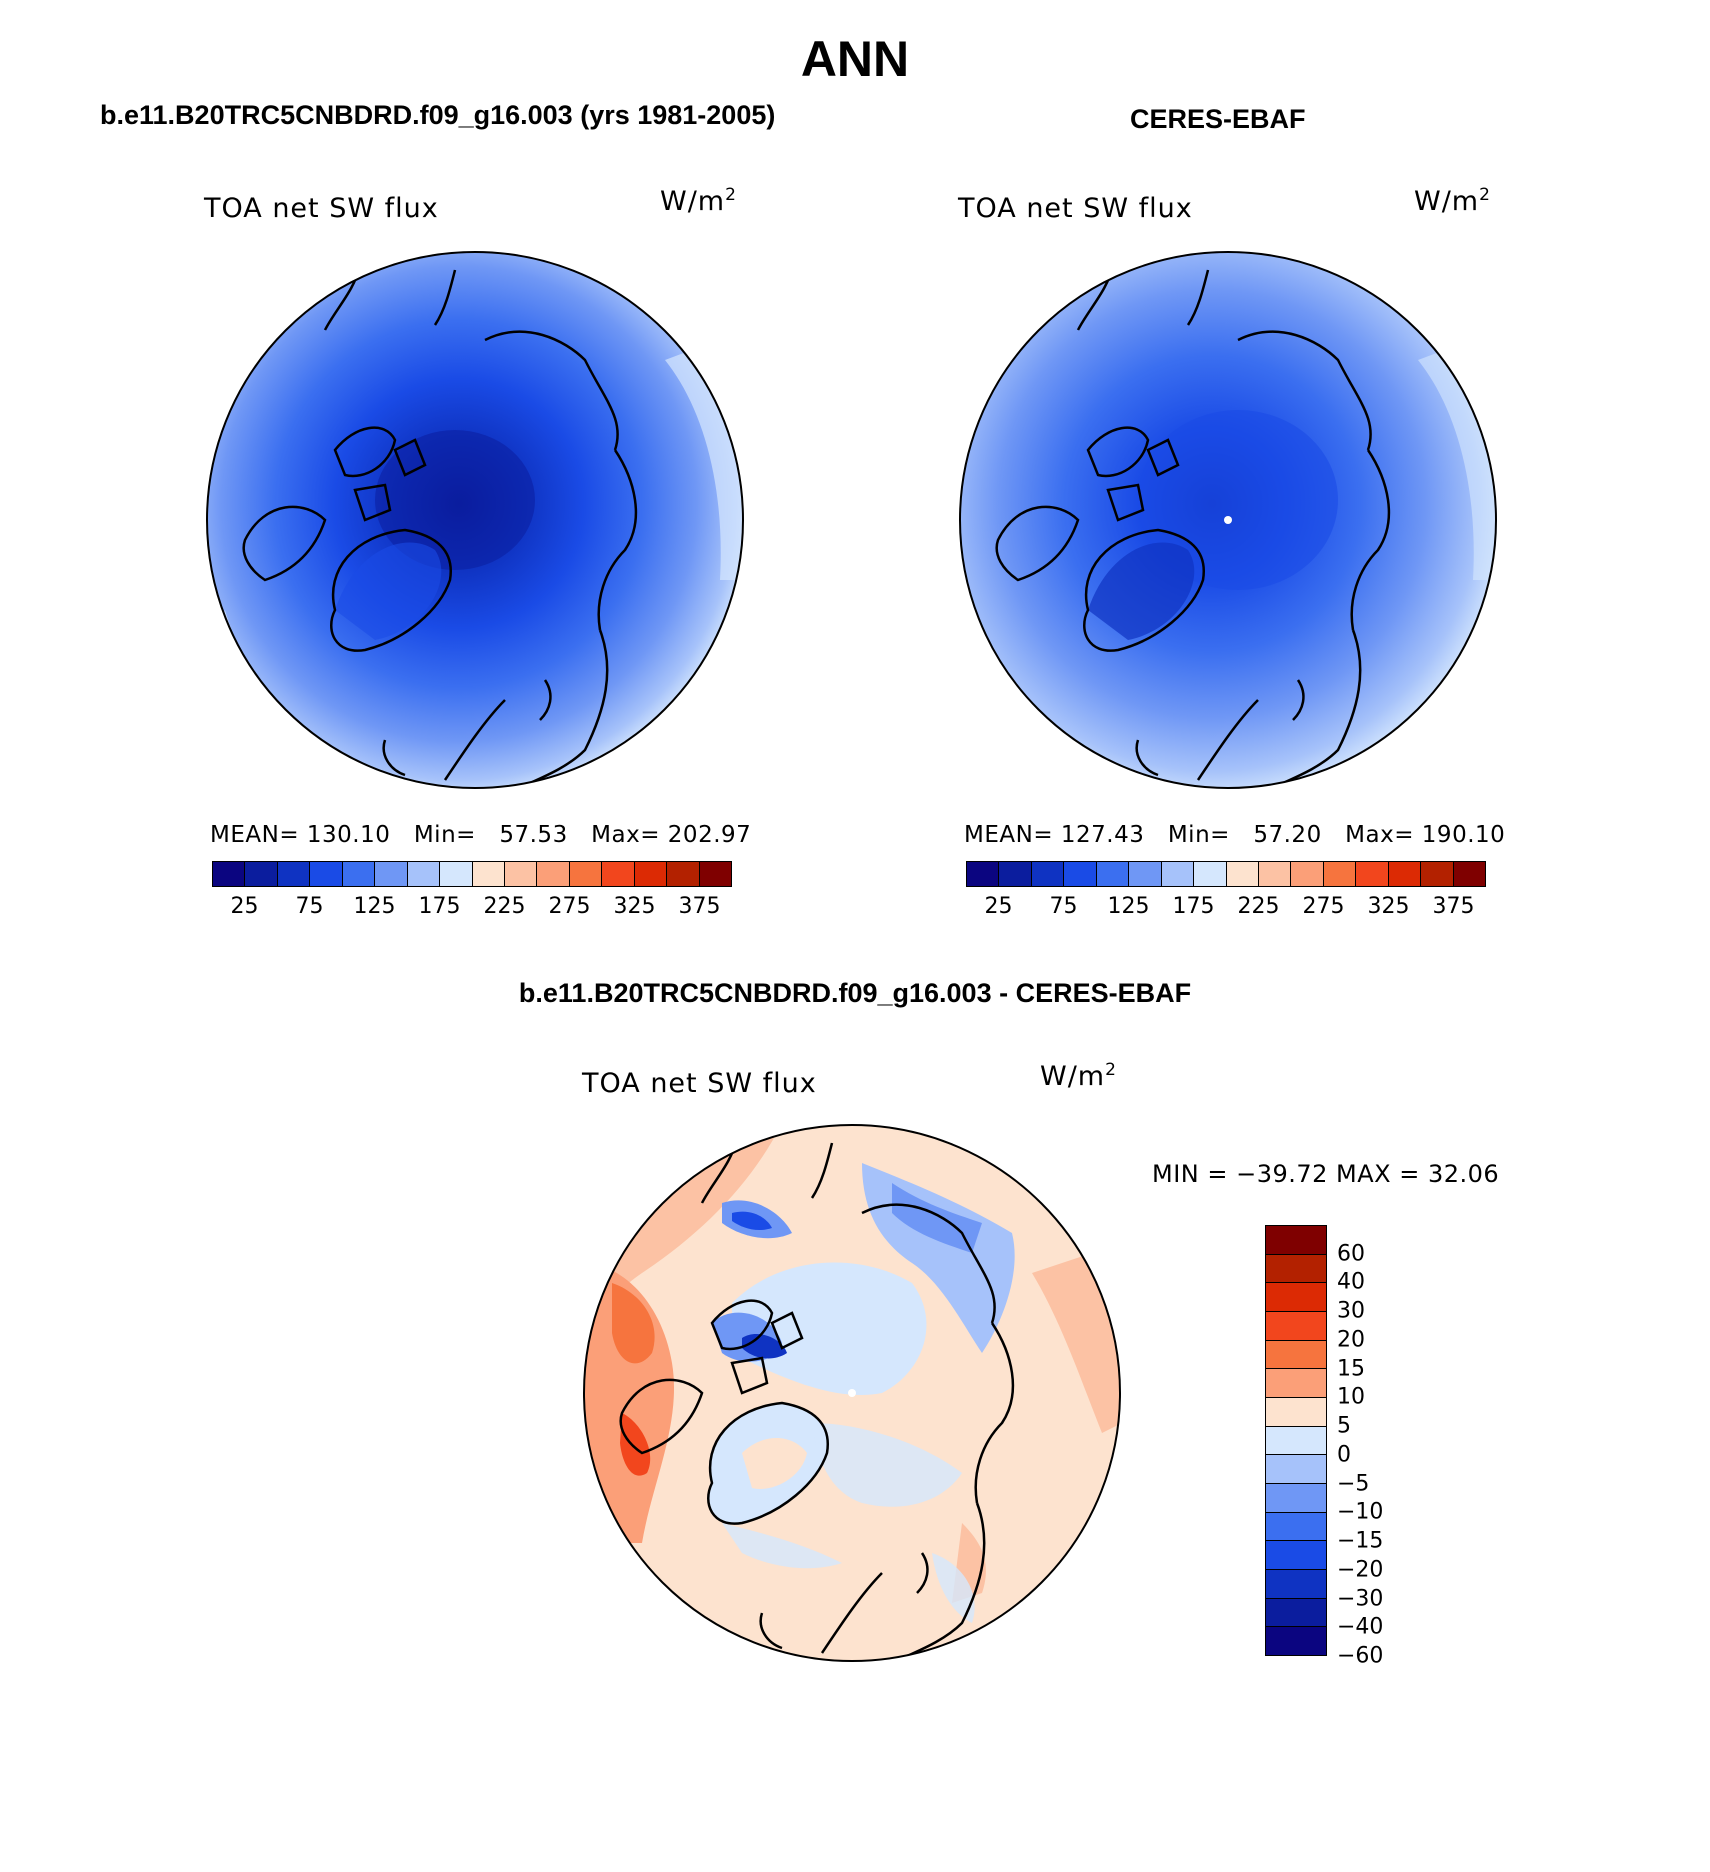 This screenshot has height=1872, width=1710. What do you see at coordinates (481, 835) in the screenshot?
I see `model-stats: MEAN= 130.10 Min= 57.53 Max= 202.97` at bounding box center [481, 835].